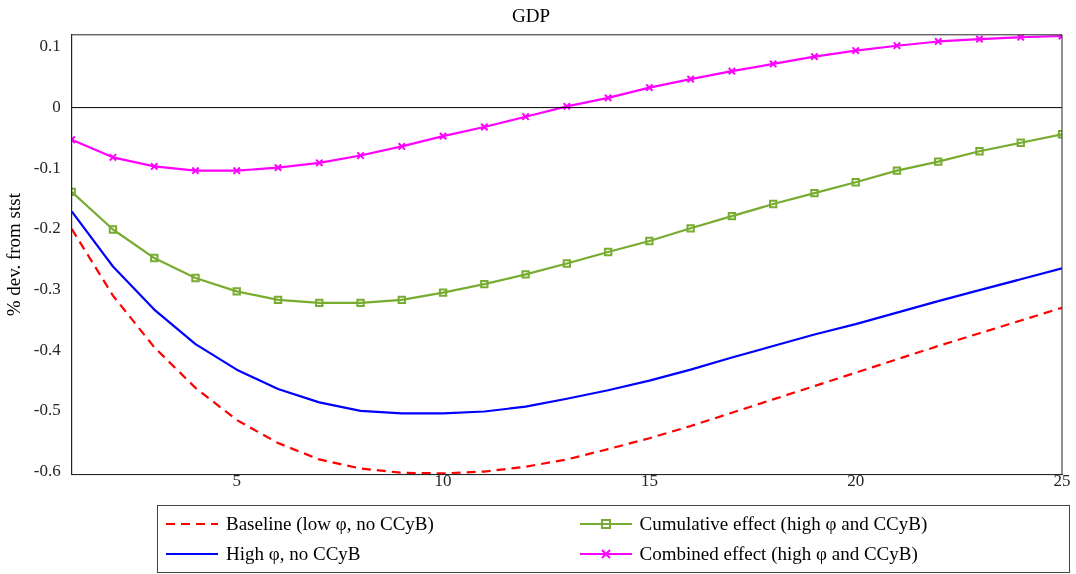 The image size is (1076, 574). Describe the element at coordinates (50, 46) in the screenshot. I see `y-tick-label: 0.1` at that location.